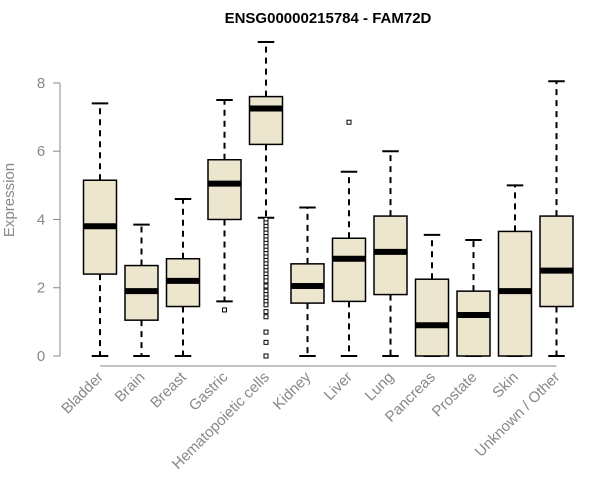  What do you see at coordinates (9, 200) in the screenshot?
I see `y-axis-label: Expression` at bounding box center [9, 200].